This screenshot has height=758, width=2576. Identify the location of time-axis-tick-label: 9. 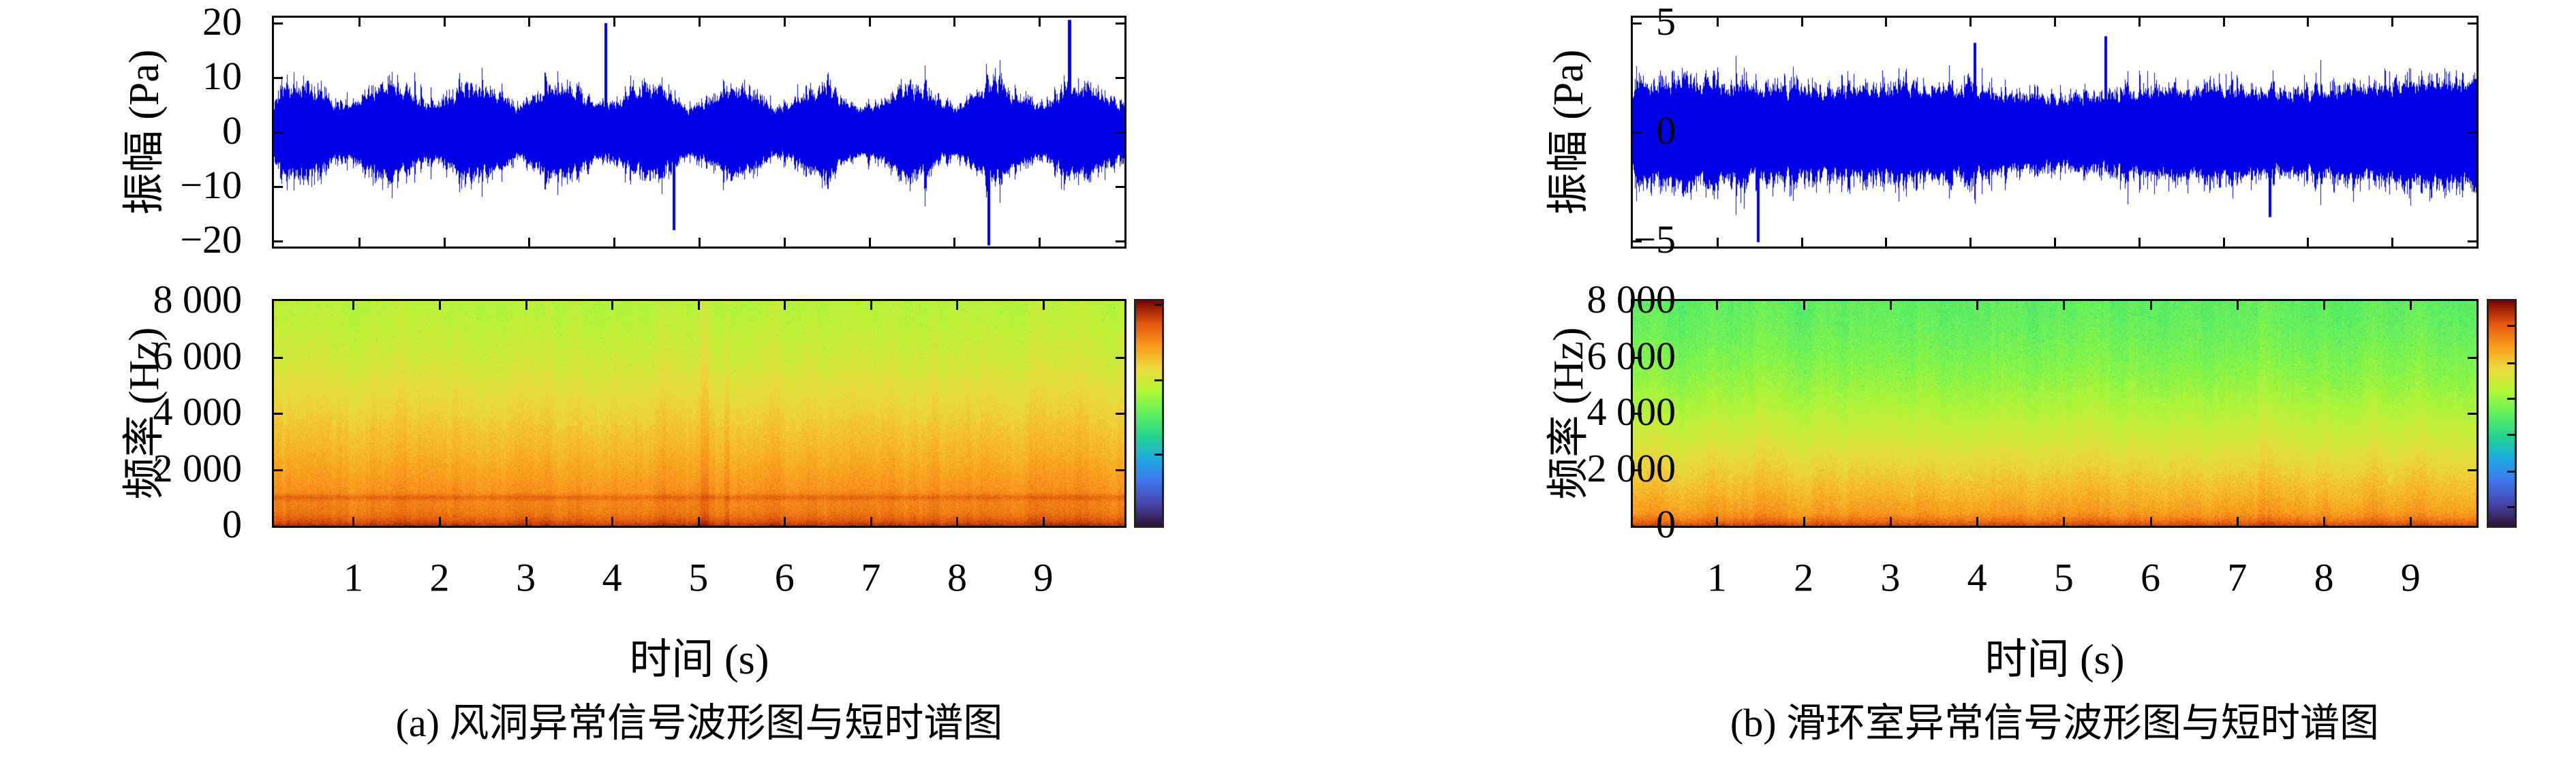
(2410, 577).